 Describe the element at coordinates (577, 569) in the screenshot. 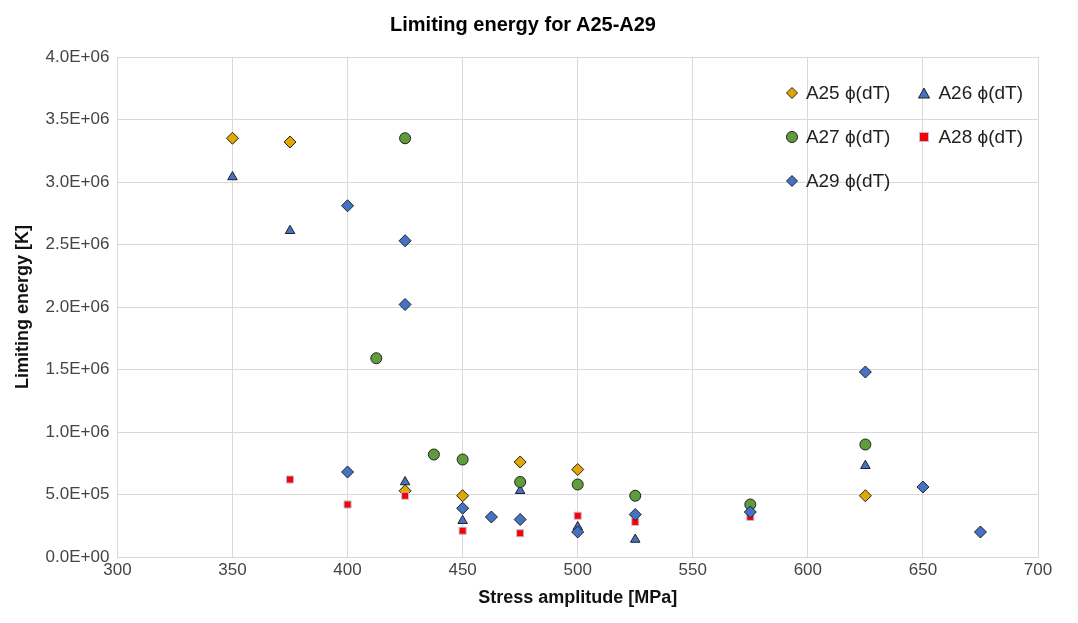

I see `x-tick-label: 500` at that location.